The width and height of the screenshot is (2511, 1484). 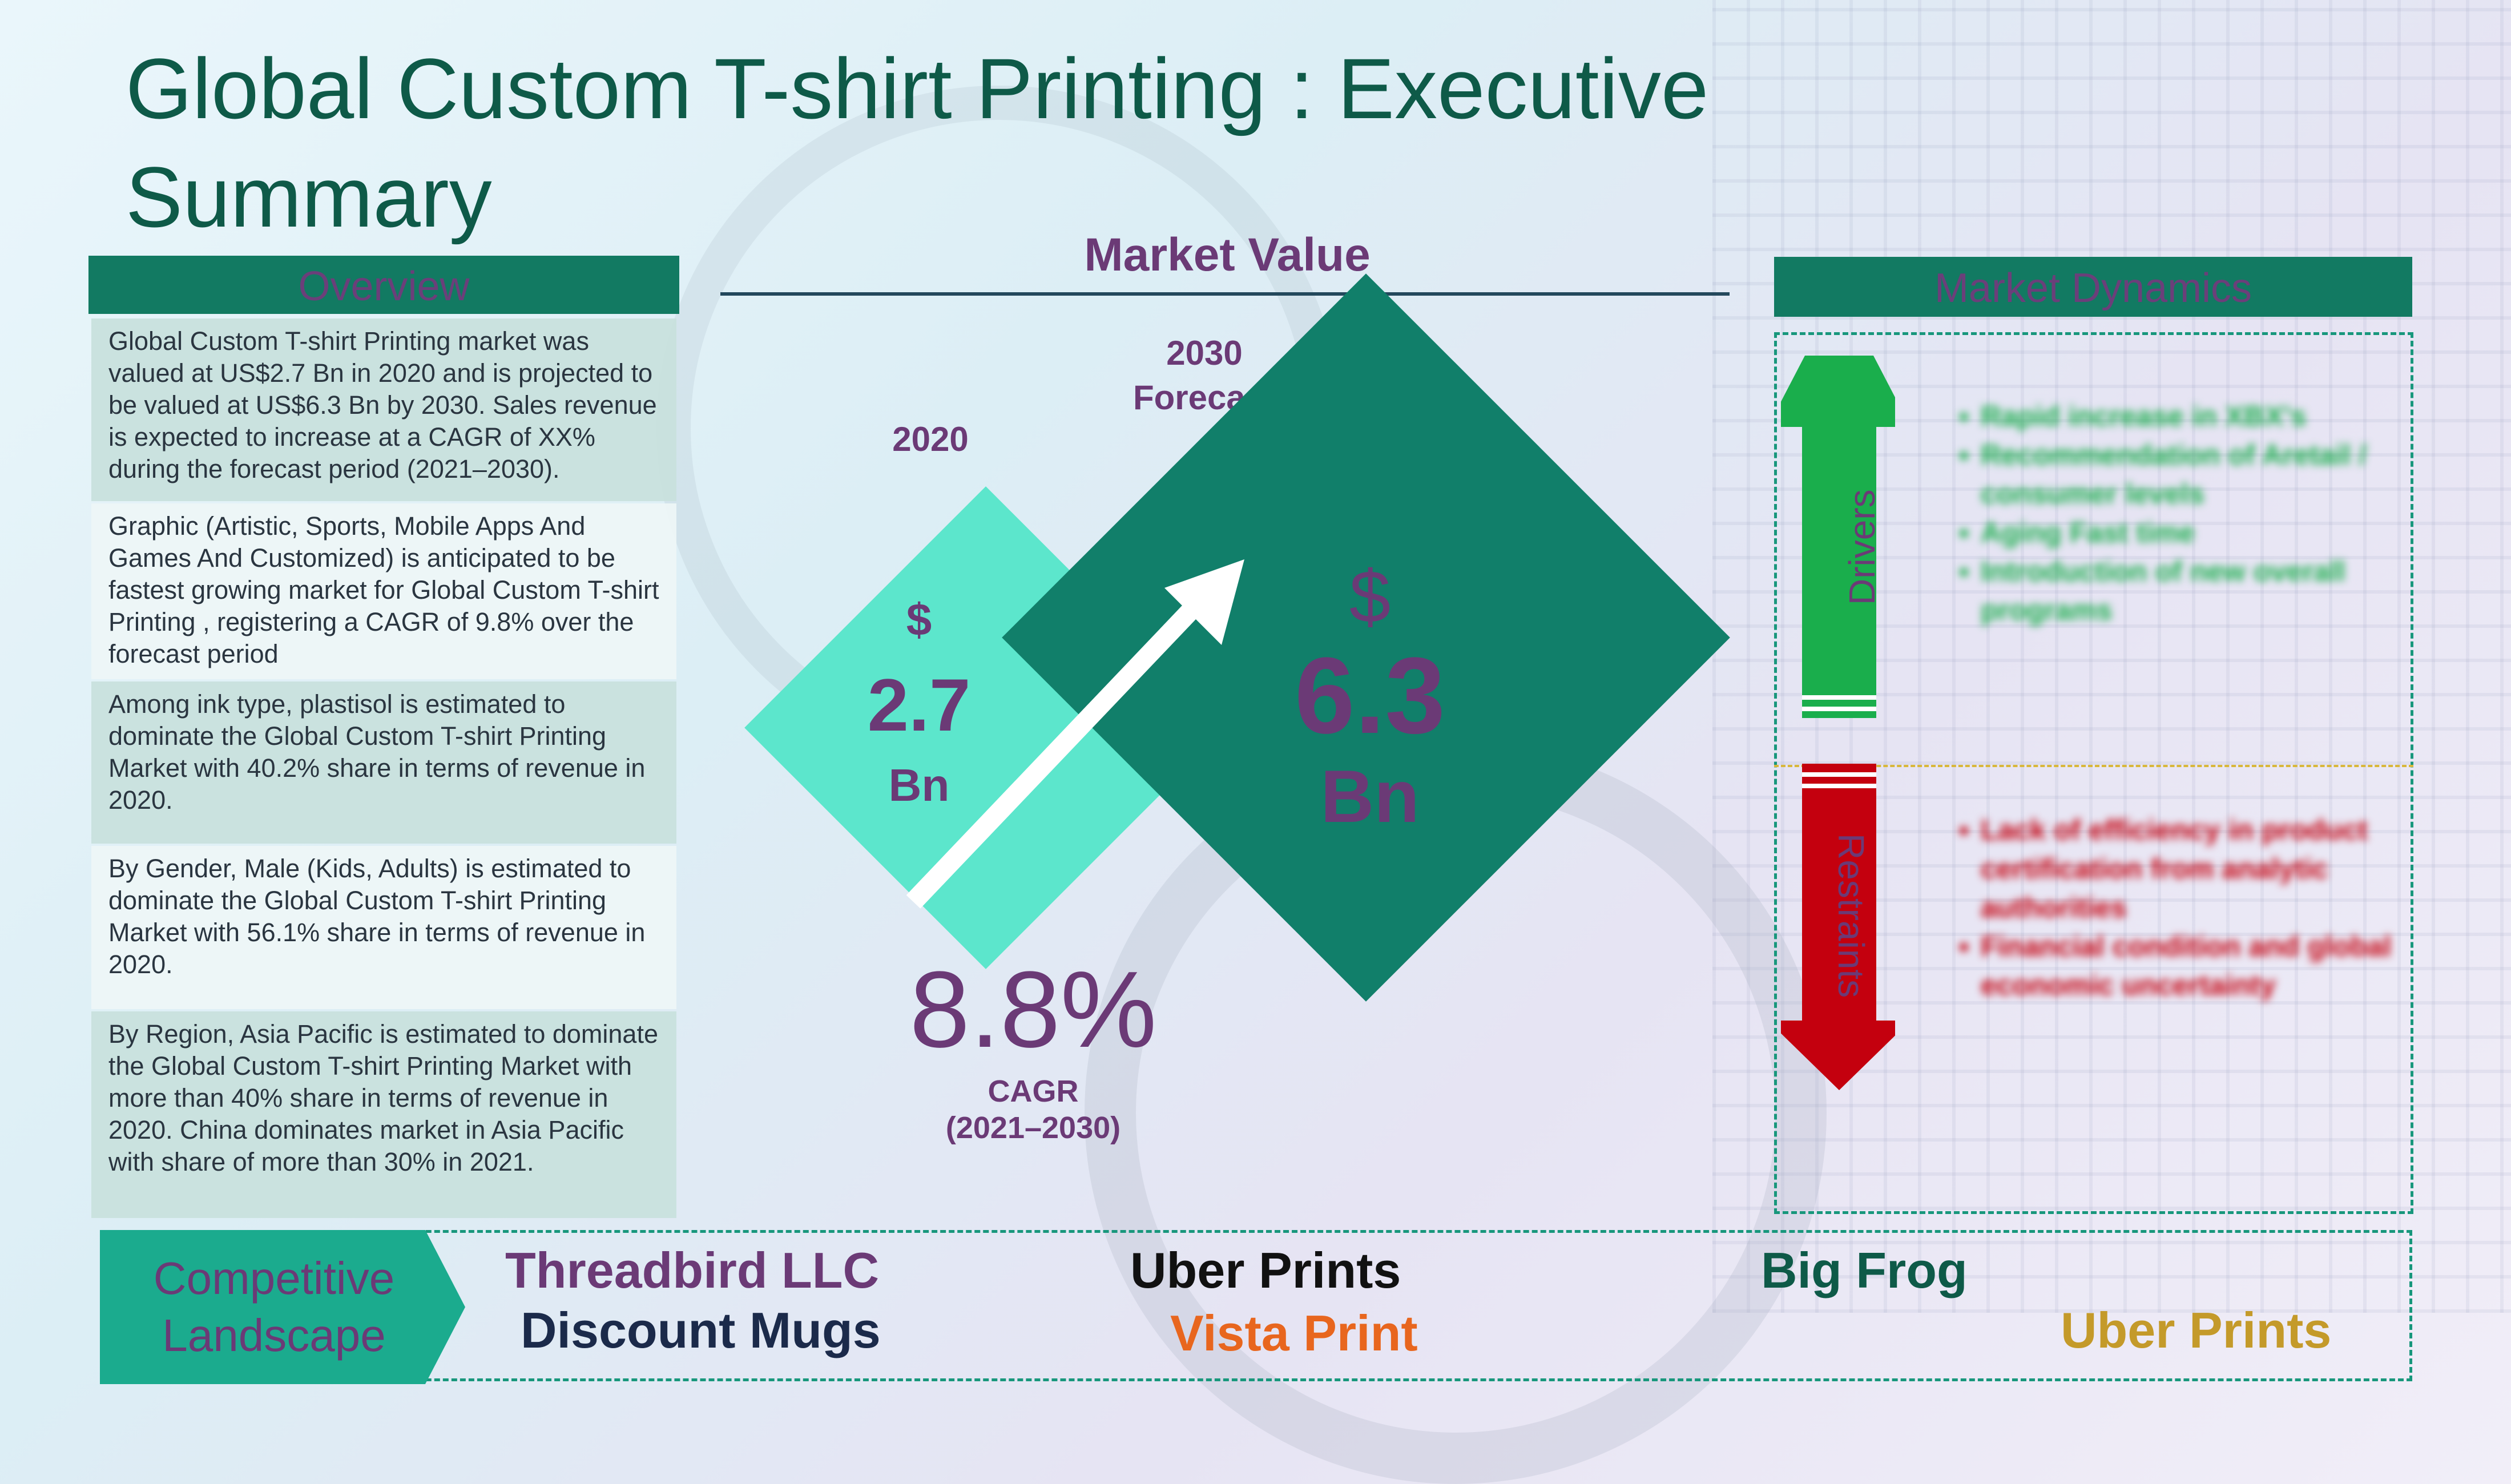 What do you see at coordinates (1033, 1109) in the screenshot?
I see `cagr-caption: CAGR (2021–2030)` at bounding box center [1033, 1109].